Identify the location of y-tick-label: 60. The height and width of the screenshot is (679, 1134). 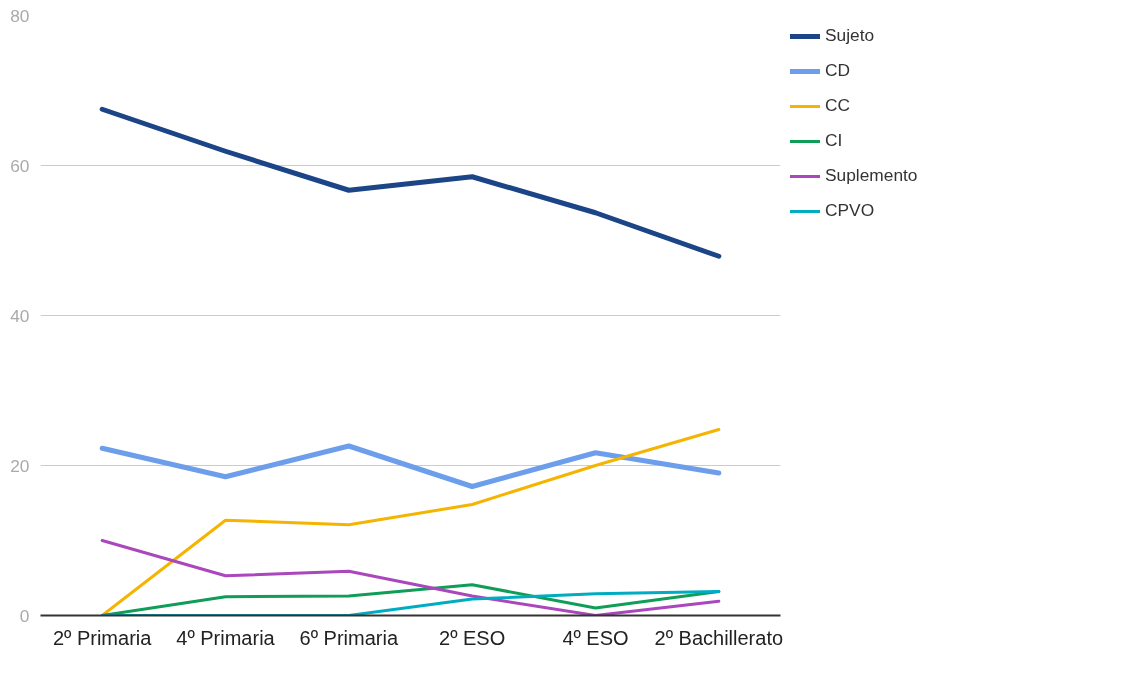
(20, 165).